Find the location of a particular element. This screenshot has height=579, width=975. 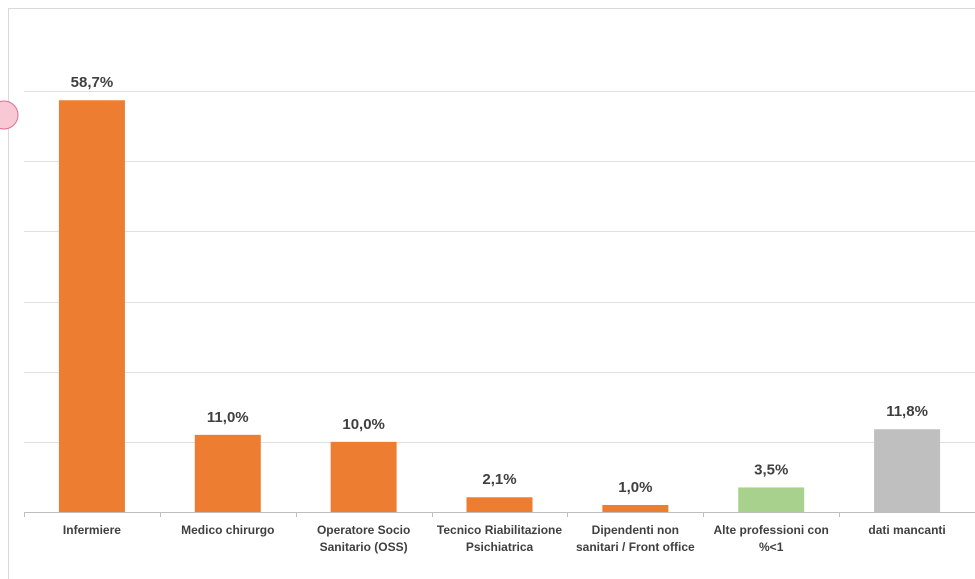

data-label: 1,0% is located at coordinates (635, 487).